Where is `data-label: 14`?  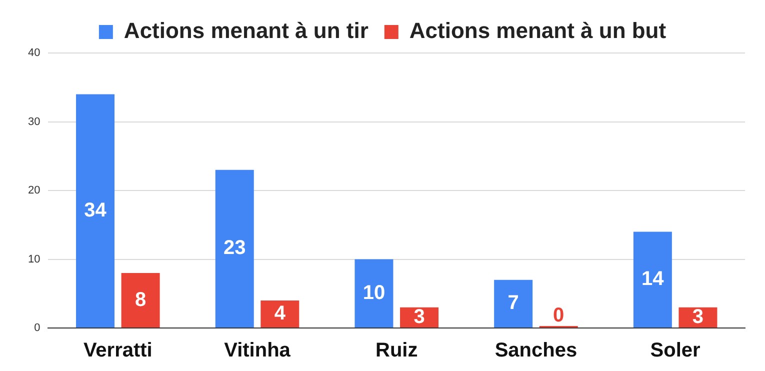 data-label: 14 is located at coordinates (653, 279).